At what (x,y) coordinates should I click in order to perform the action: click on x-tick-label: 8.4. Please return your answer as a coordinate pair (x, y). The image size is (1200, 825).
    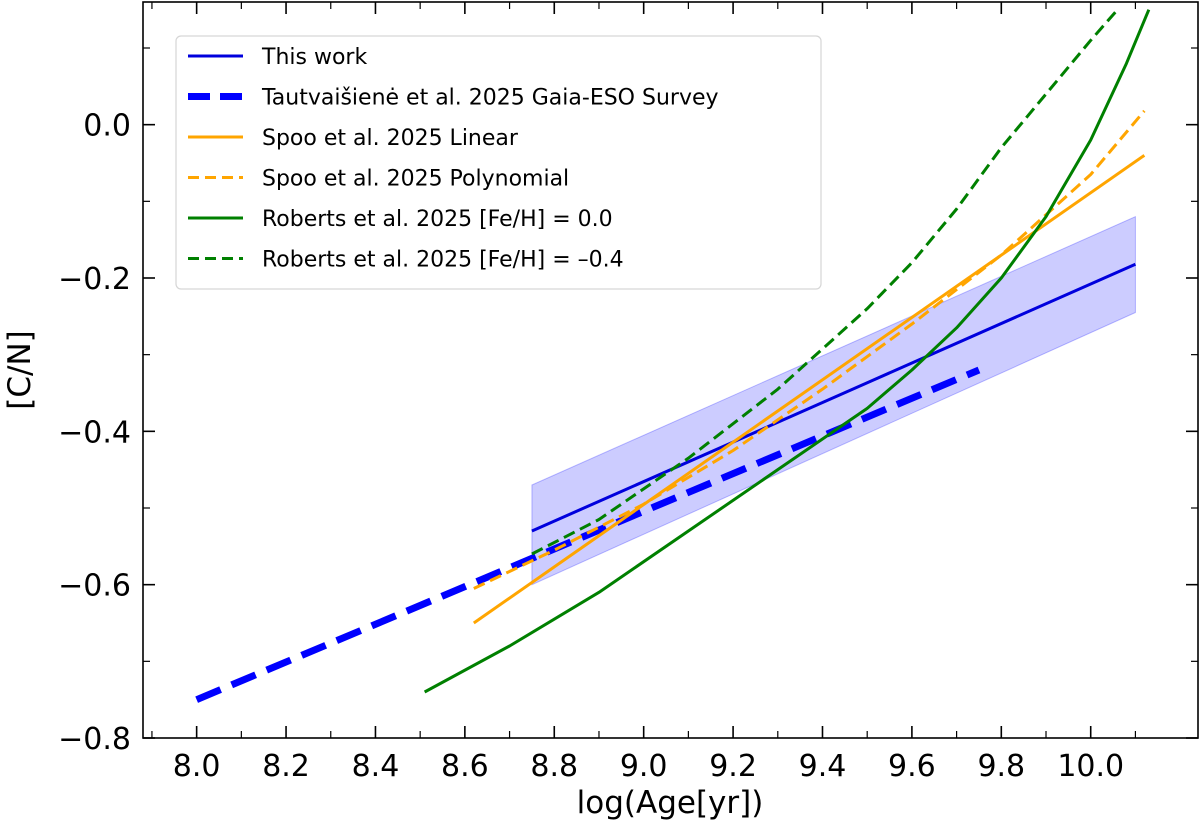
    Looking at the image, I should click on (376, 766).